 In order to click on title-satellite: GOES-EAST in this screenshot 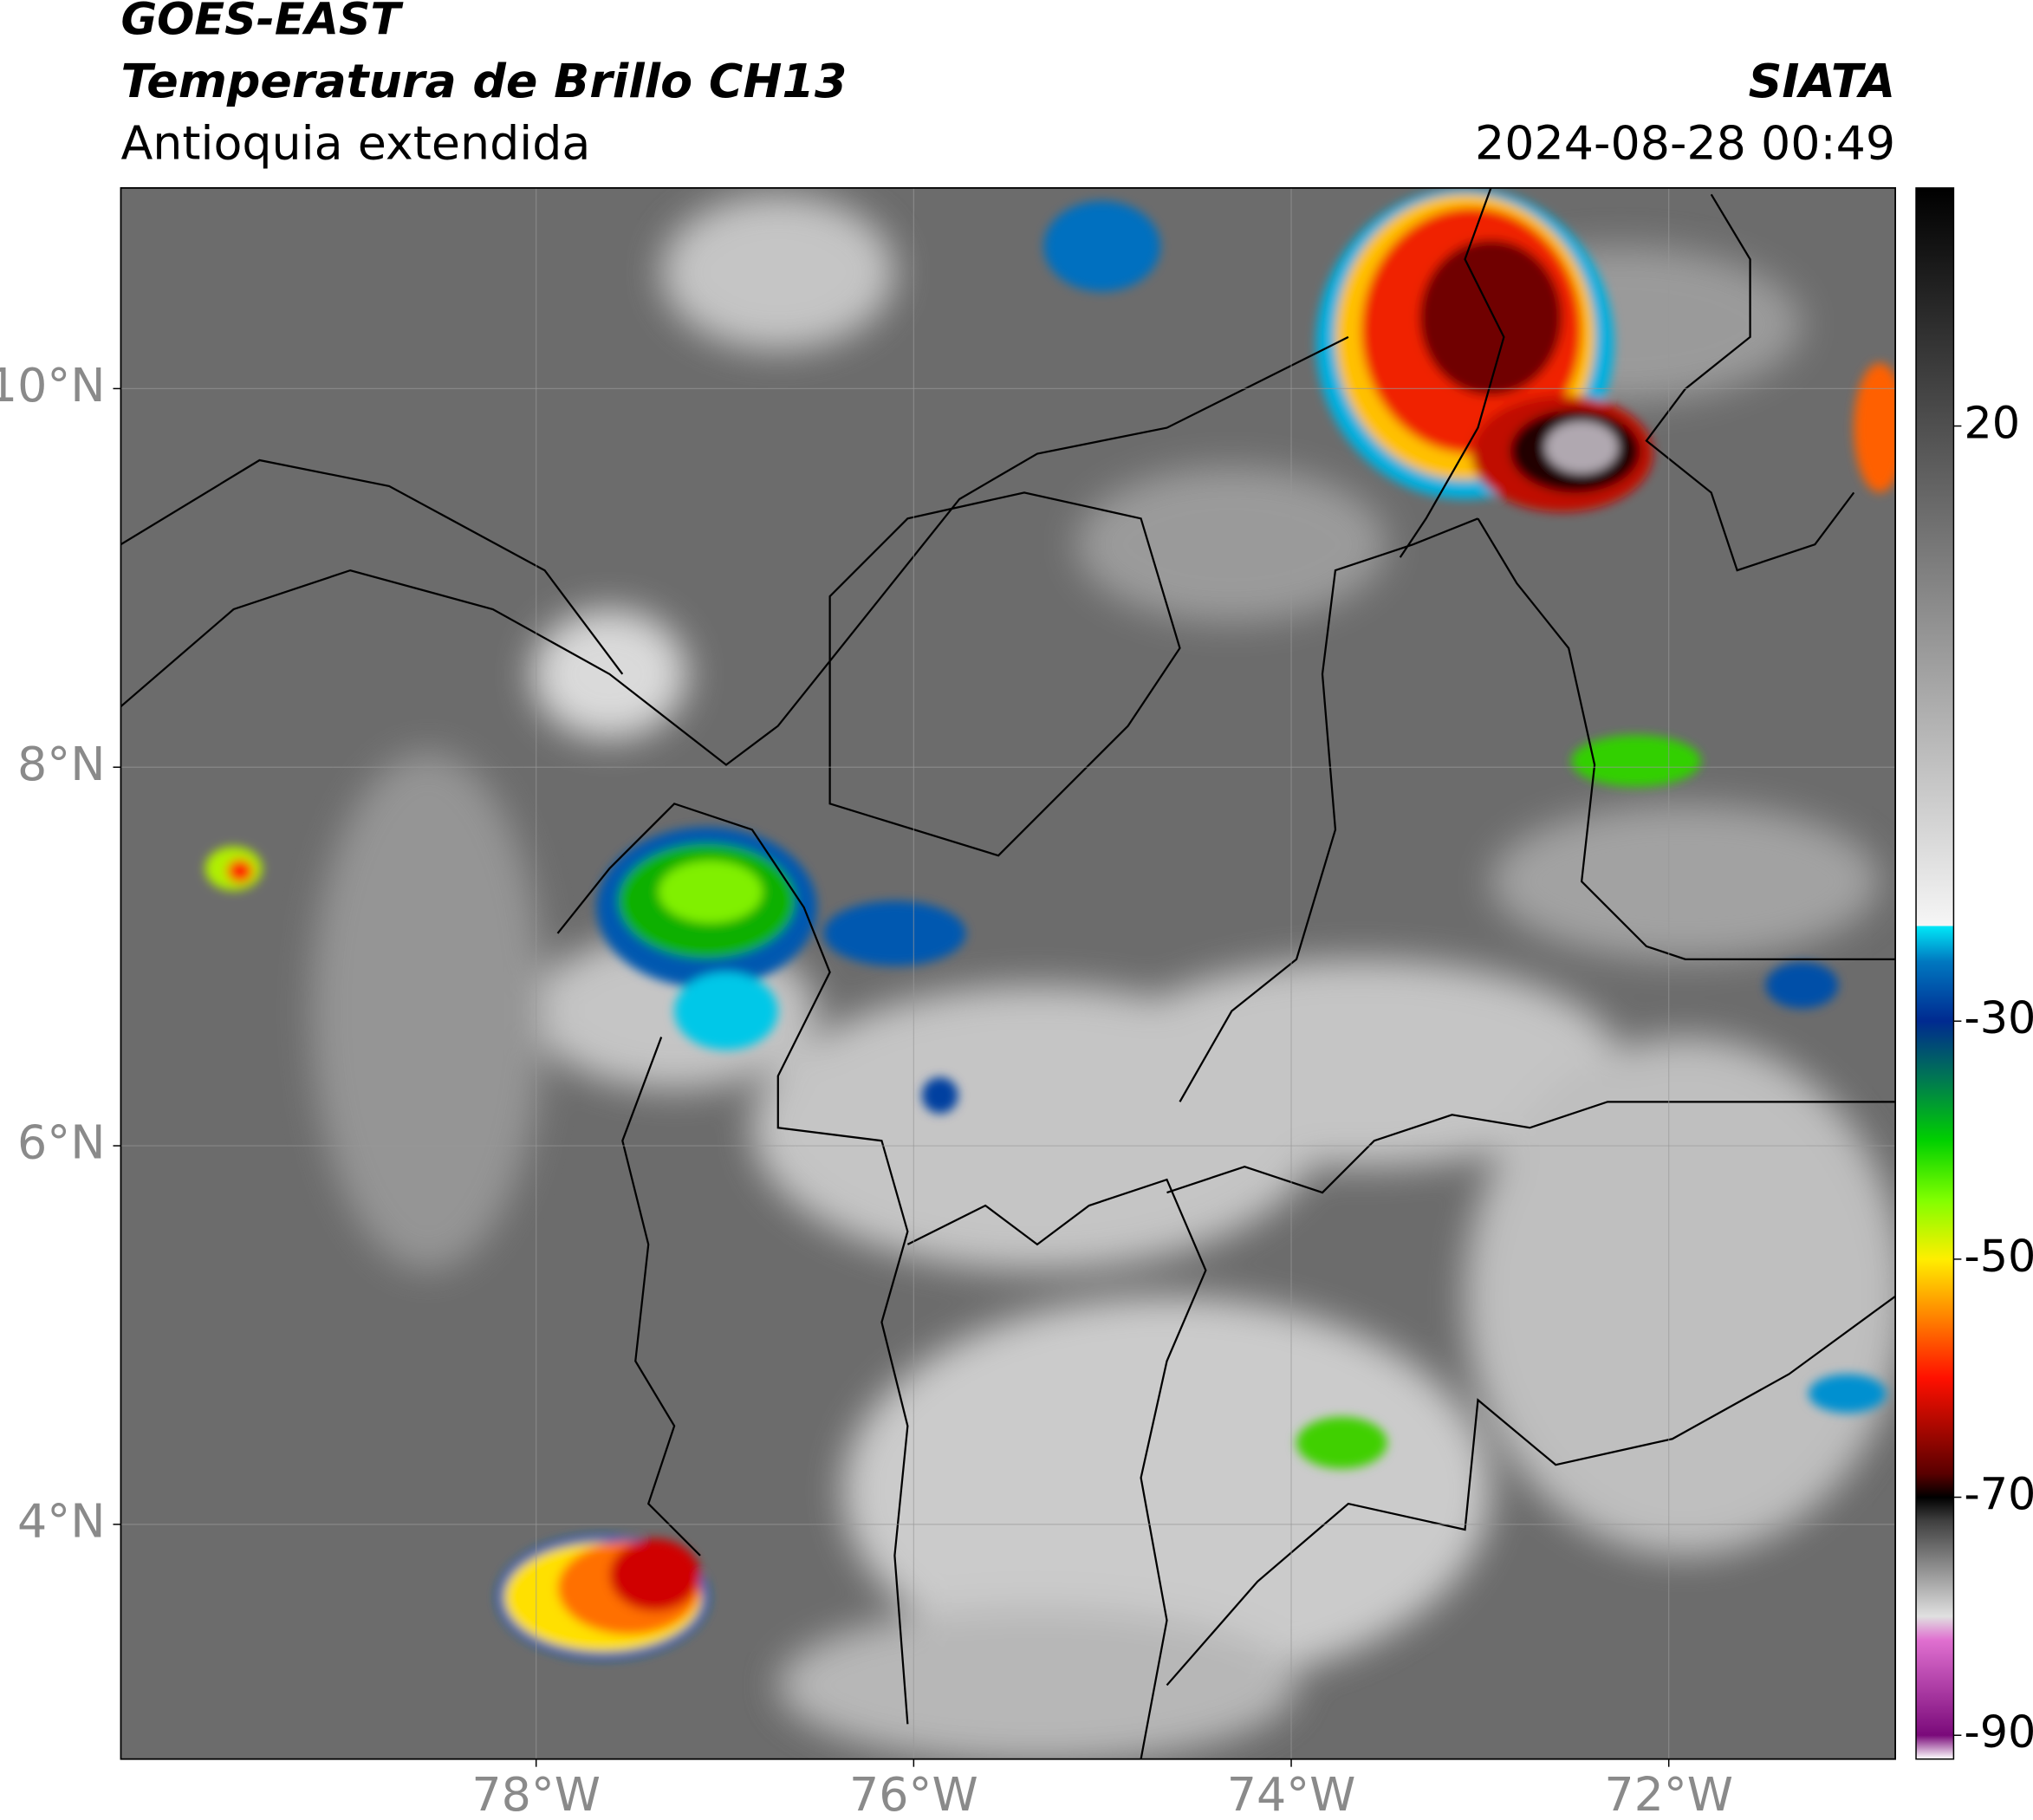, I will do `click(262, 22)`.